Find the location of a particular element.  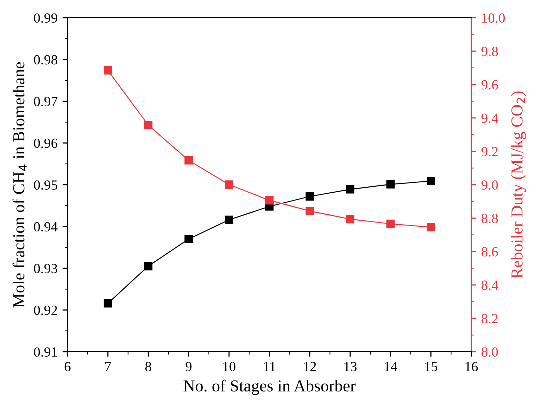

y2-tick-label: 9.6 is located at coordinates (490, 85).